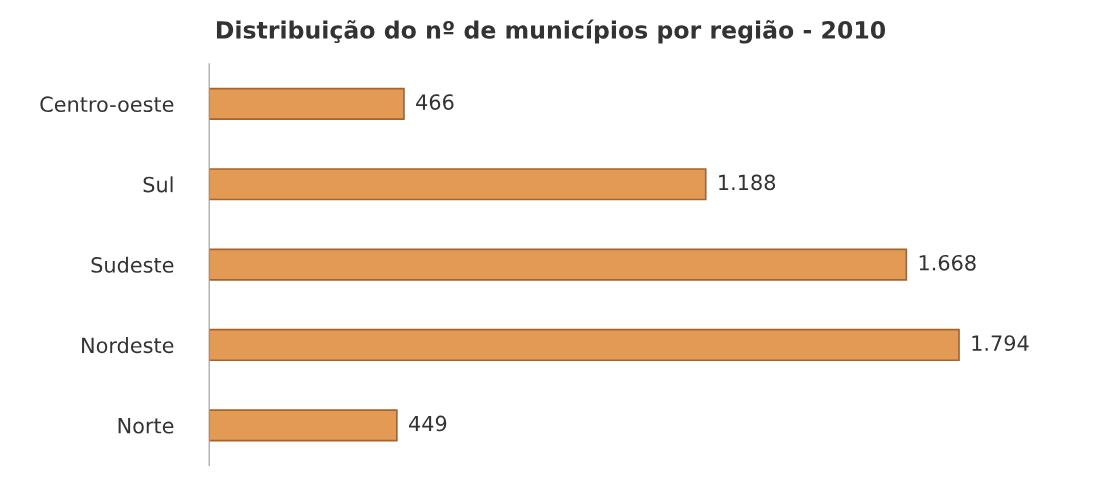  What do you see at coordinates (947, 262) in the screenshot?
I see `data-label: 1.668` at bounding box center [947, 262].